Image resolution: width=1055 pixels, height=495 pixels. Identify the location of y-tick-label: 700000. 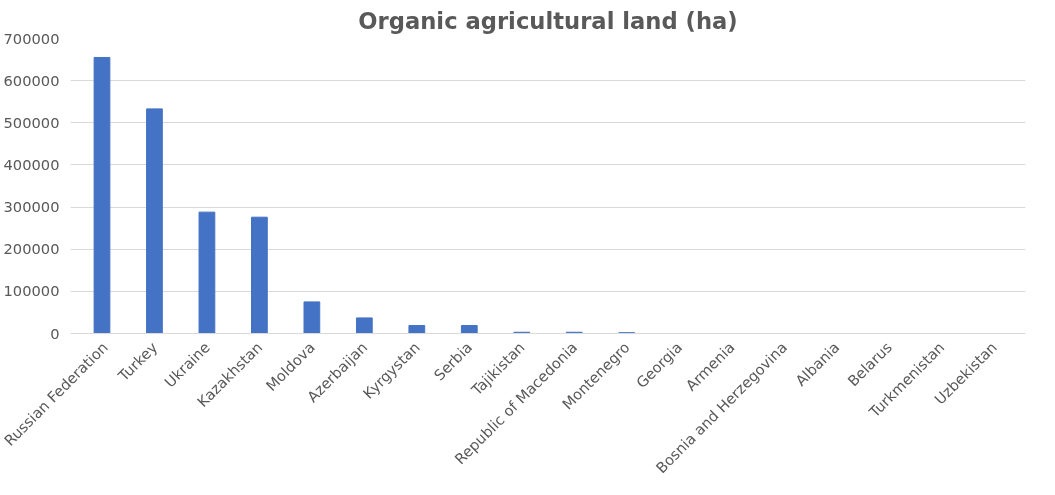
(31, 38).